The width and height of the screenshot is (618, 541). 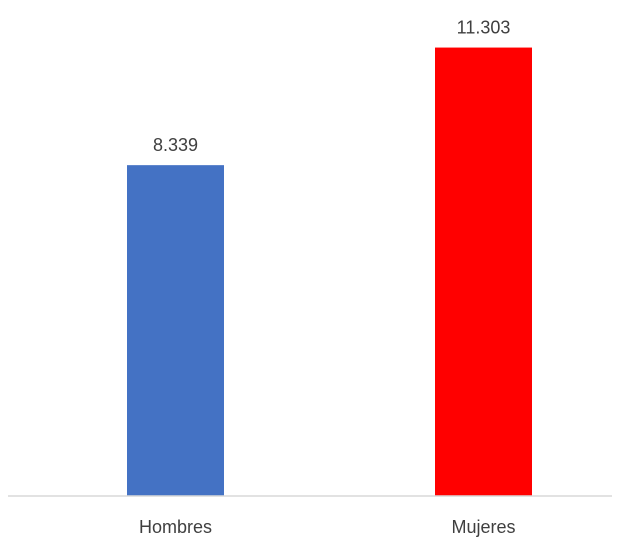 What do you see at coordinates (484, 28) in the screenshot?
I see `data-label-mujeres: 11.303` at bounding box center [484, 28].